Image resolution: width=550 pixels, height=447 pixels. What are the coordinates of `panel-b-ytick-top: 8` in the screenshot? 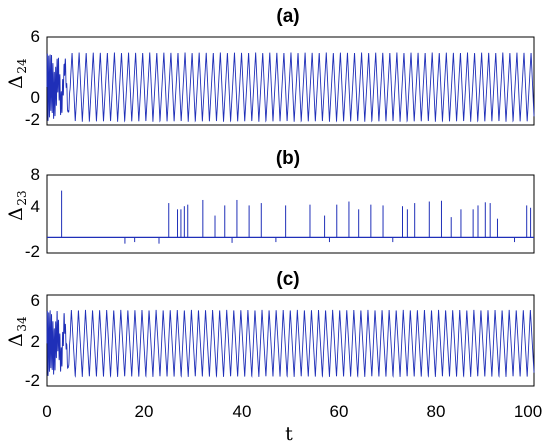 It's located at (35, 174).